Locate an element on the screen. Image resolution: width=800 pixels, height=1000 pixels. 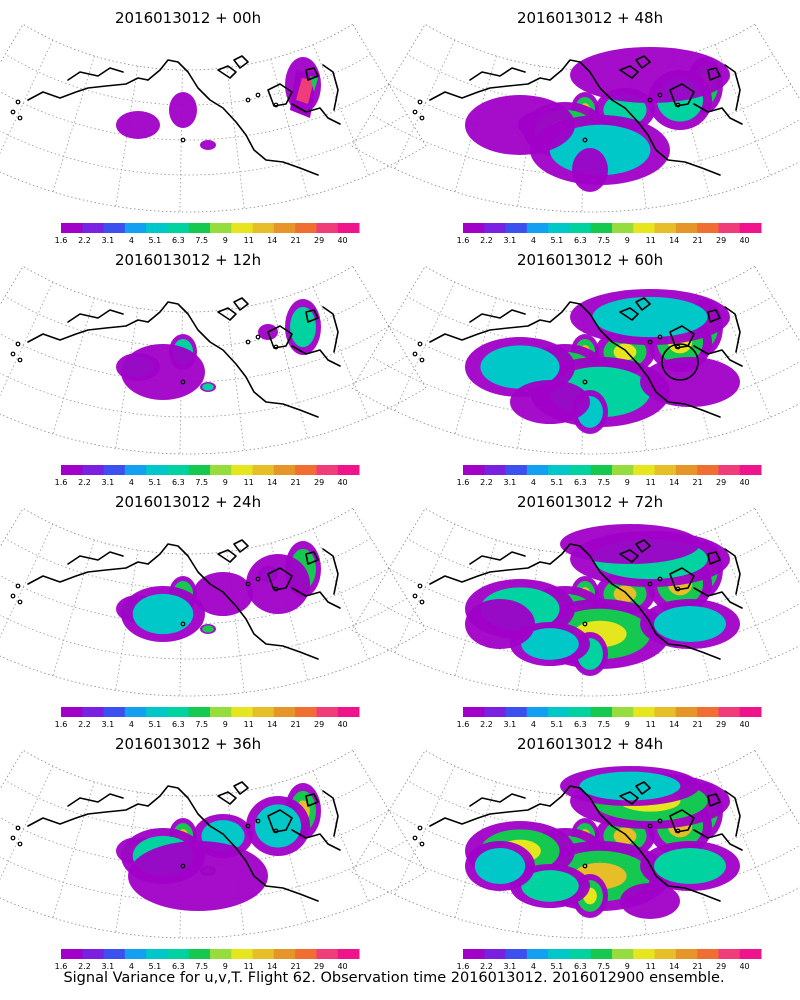
panel-title: 2016013012 + 48h is located at coordinates (590, 18).